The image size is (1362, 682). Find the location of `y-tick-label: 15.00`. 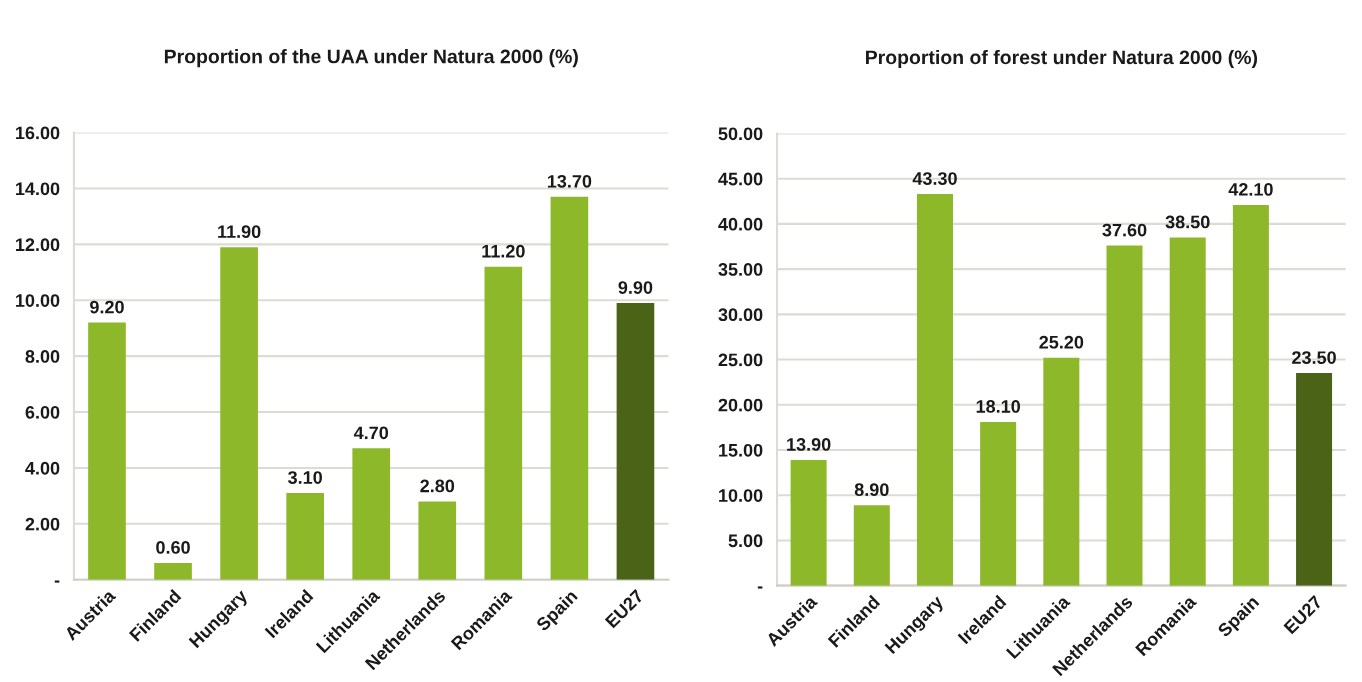

y-tick-label: 15.00 is located at coordinates (741, 450).